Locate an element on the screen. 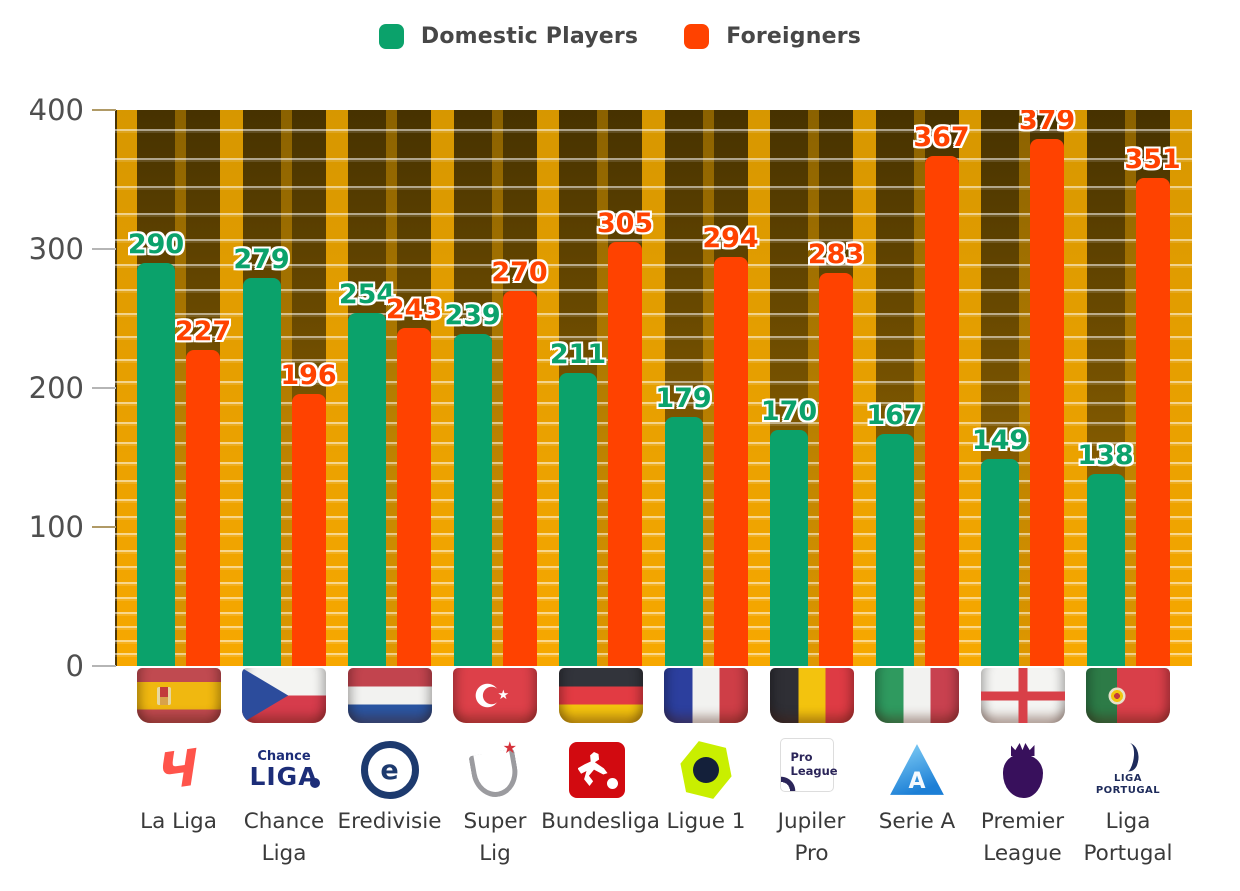  logo-text: LIGA is located at coordinates (284, 776).